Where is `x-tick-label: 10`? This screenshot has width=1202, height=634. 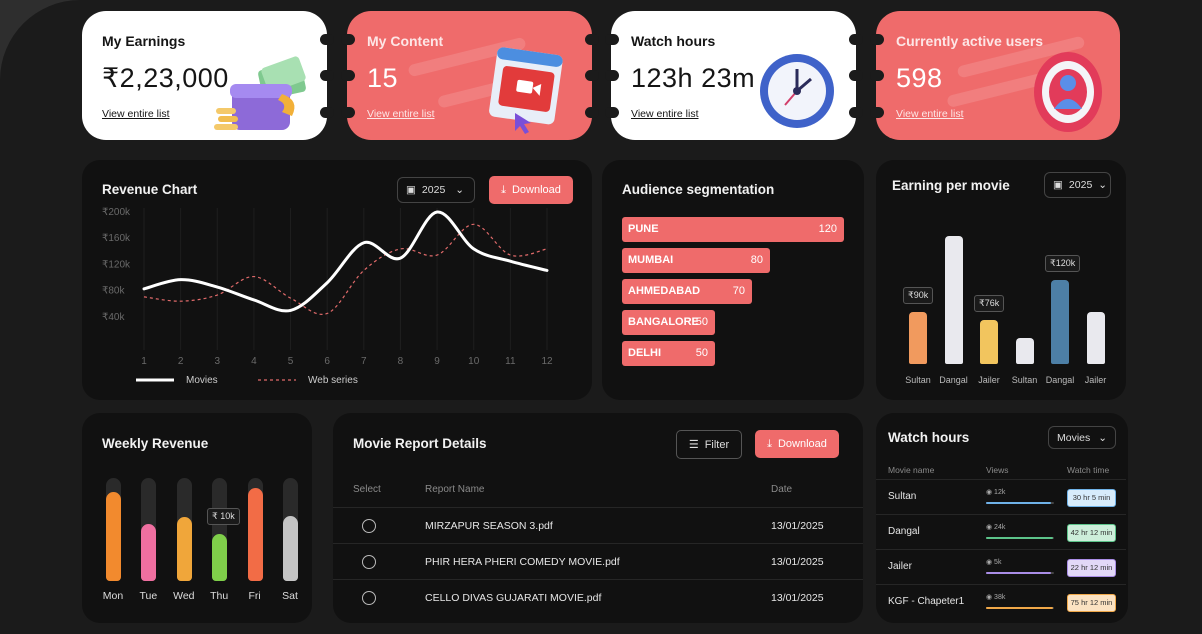 x-tick-label: 10 is located at coordinates (474, 361).